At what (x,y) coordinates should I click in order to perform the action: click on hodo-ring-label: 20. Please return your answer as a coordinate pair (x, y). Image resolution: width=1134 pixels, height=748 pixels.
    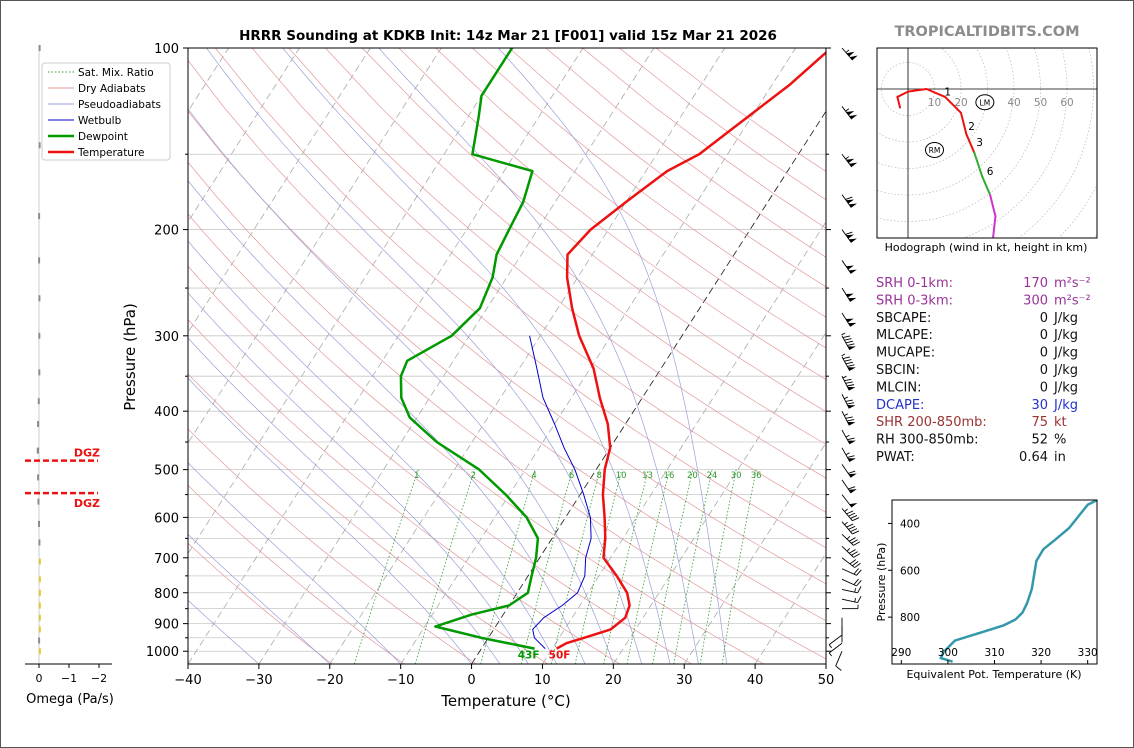
    Looking at the image, I should click on (960, 103).